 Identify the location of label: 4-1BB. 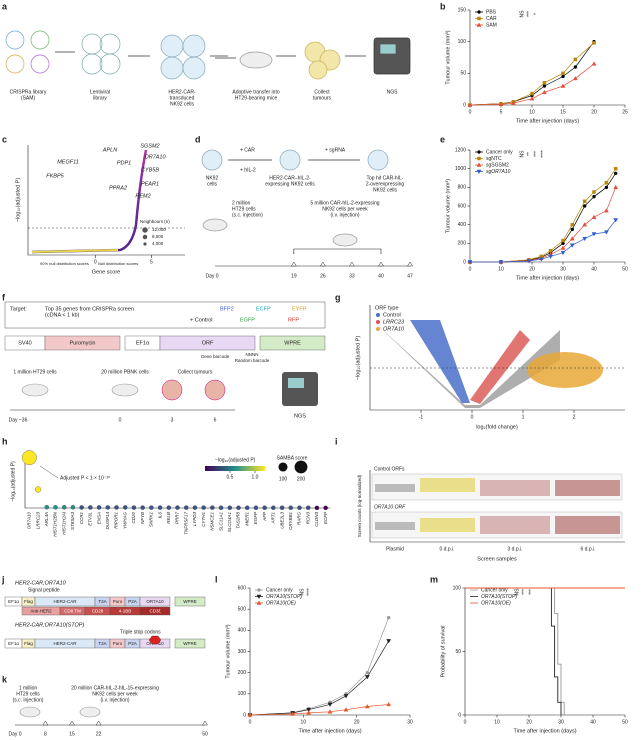
(125, 610).